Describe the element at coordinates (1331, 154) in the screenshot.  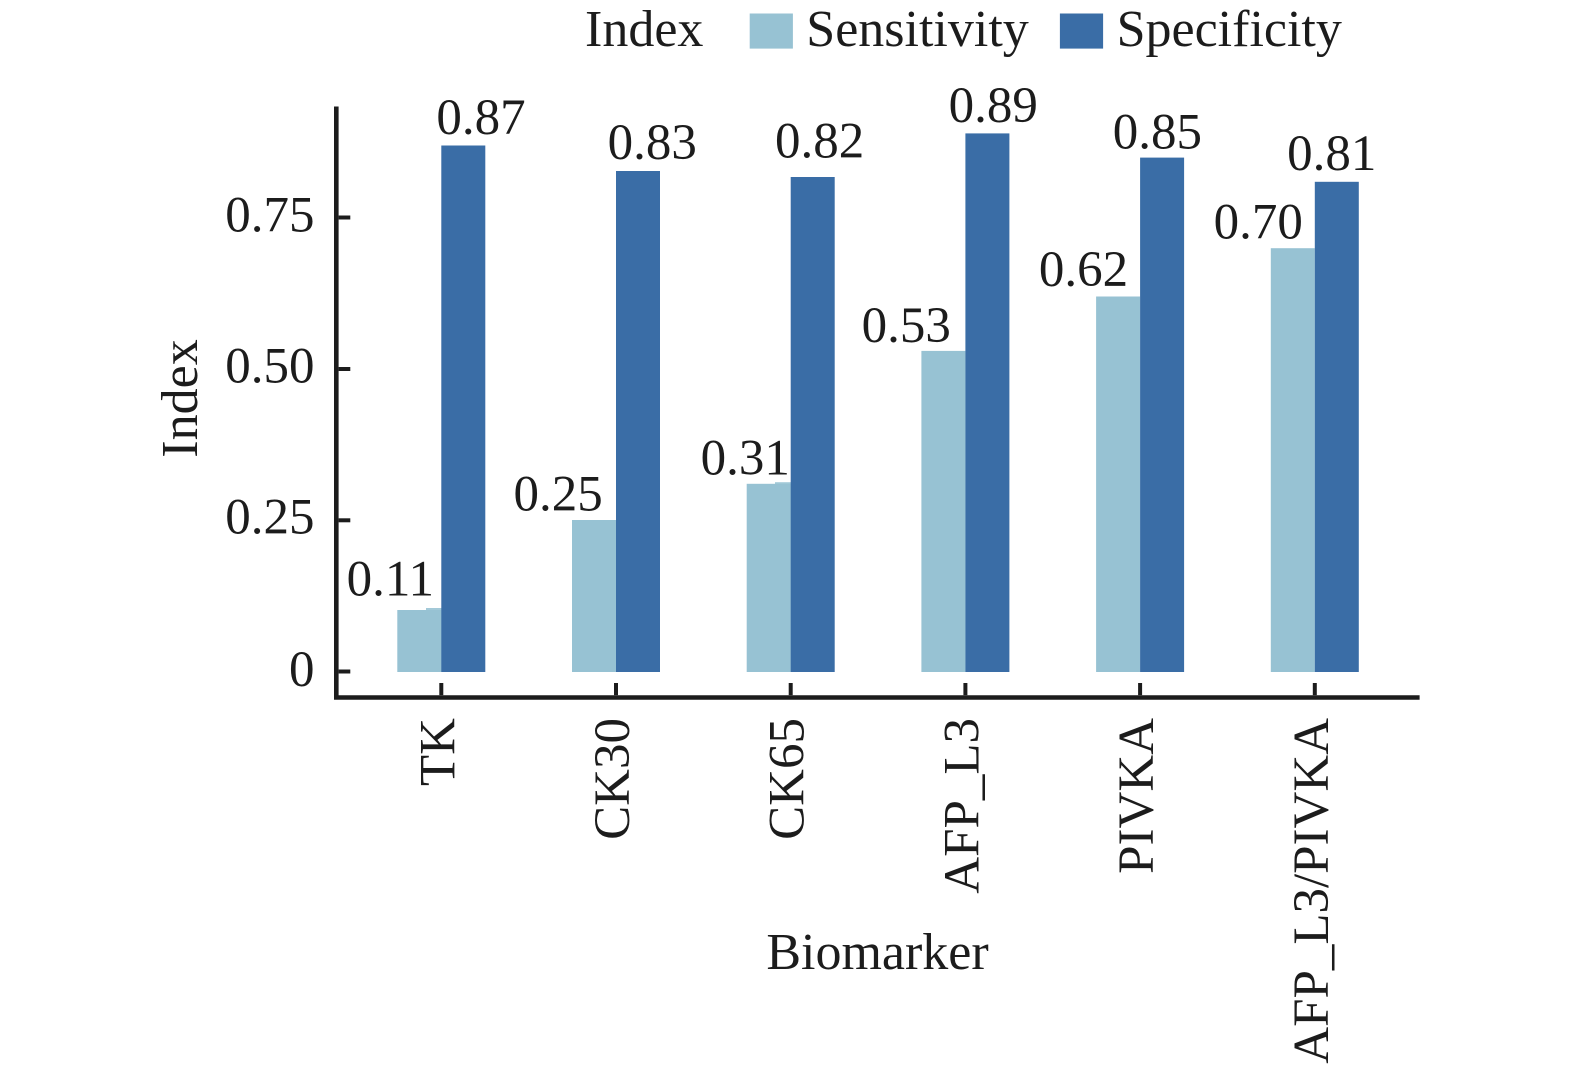
I see `svg-text: 0.81` at that location.